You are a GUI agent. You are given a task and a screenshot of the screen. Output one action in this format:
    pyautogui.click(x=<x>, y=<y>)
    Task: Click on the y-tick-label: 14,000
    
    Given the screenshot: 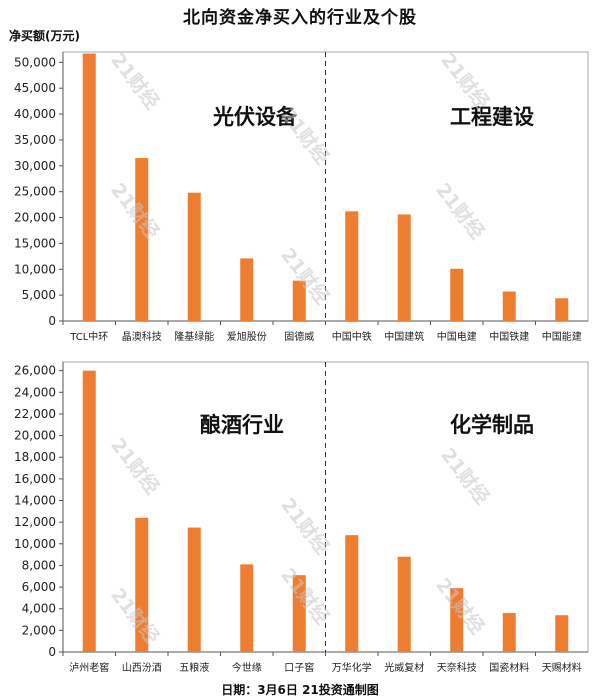 What is the action you would take?
    pyautogui.click(x=35, y=501)
    